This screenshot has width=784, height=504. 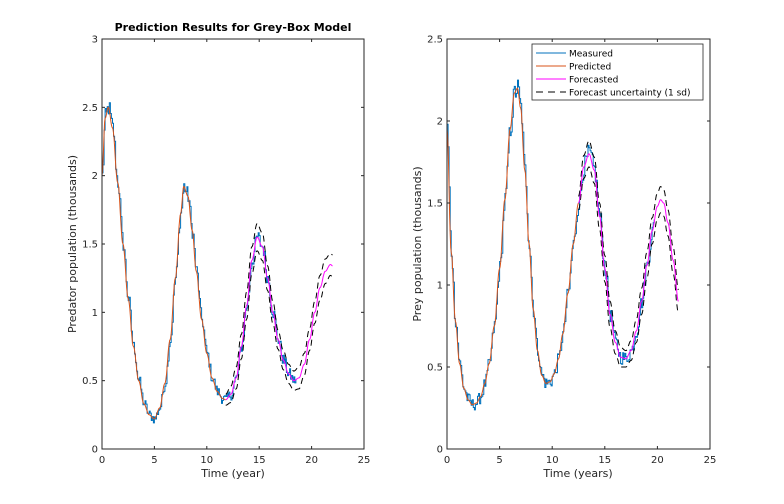 What do you see at coordinates (710, 460) in the screenshot?
I see `prey-x-tick-label: 25` at bounding box center [710, 460].